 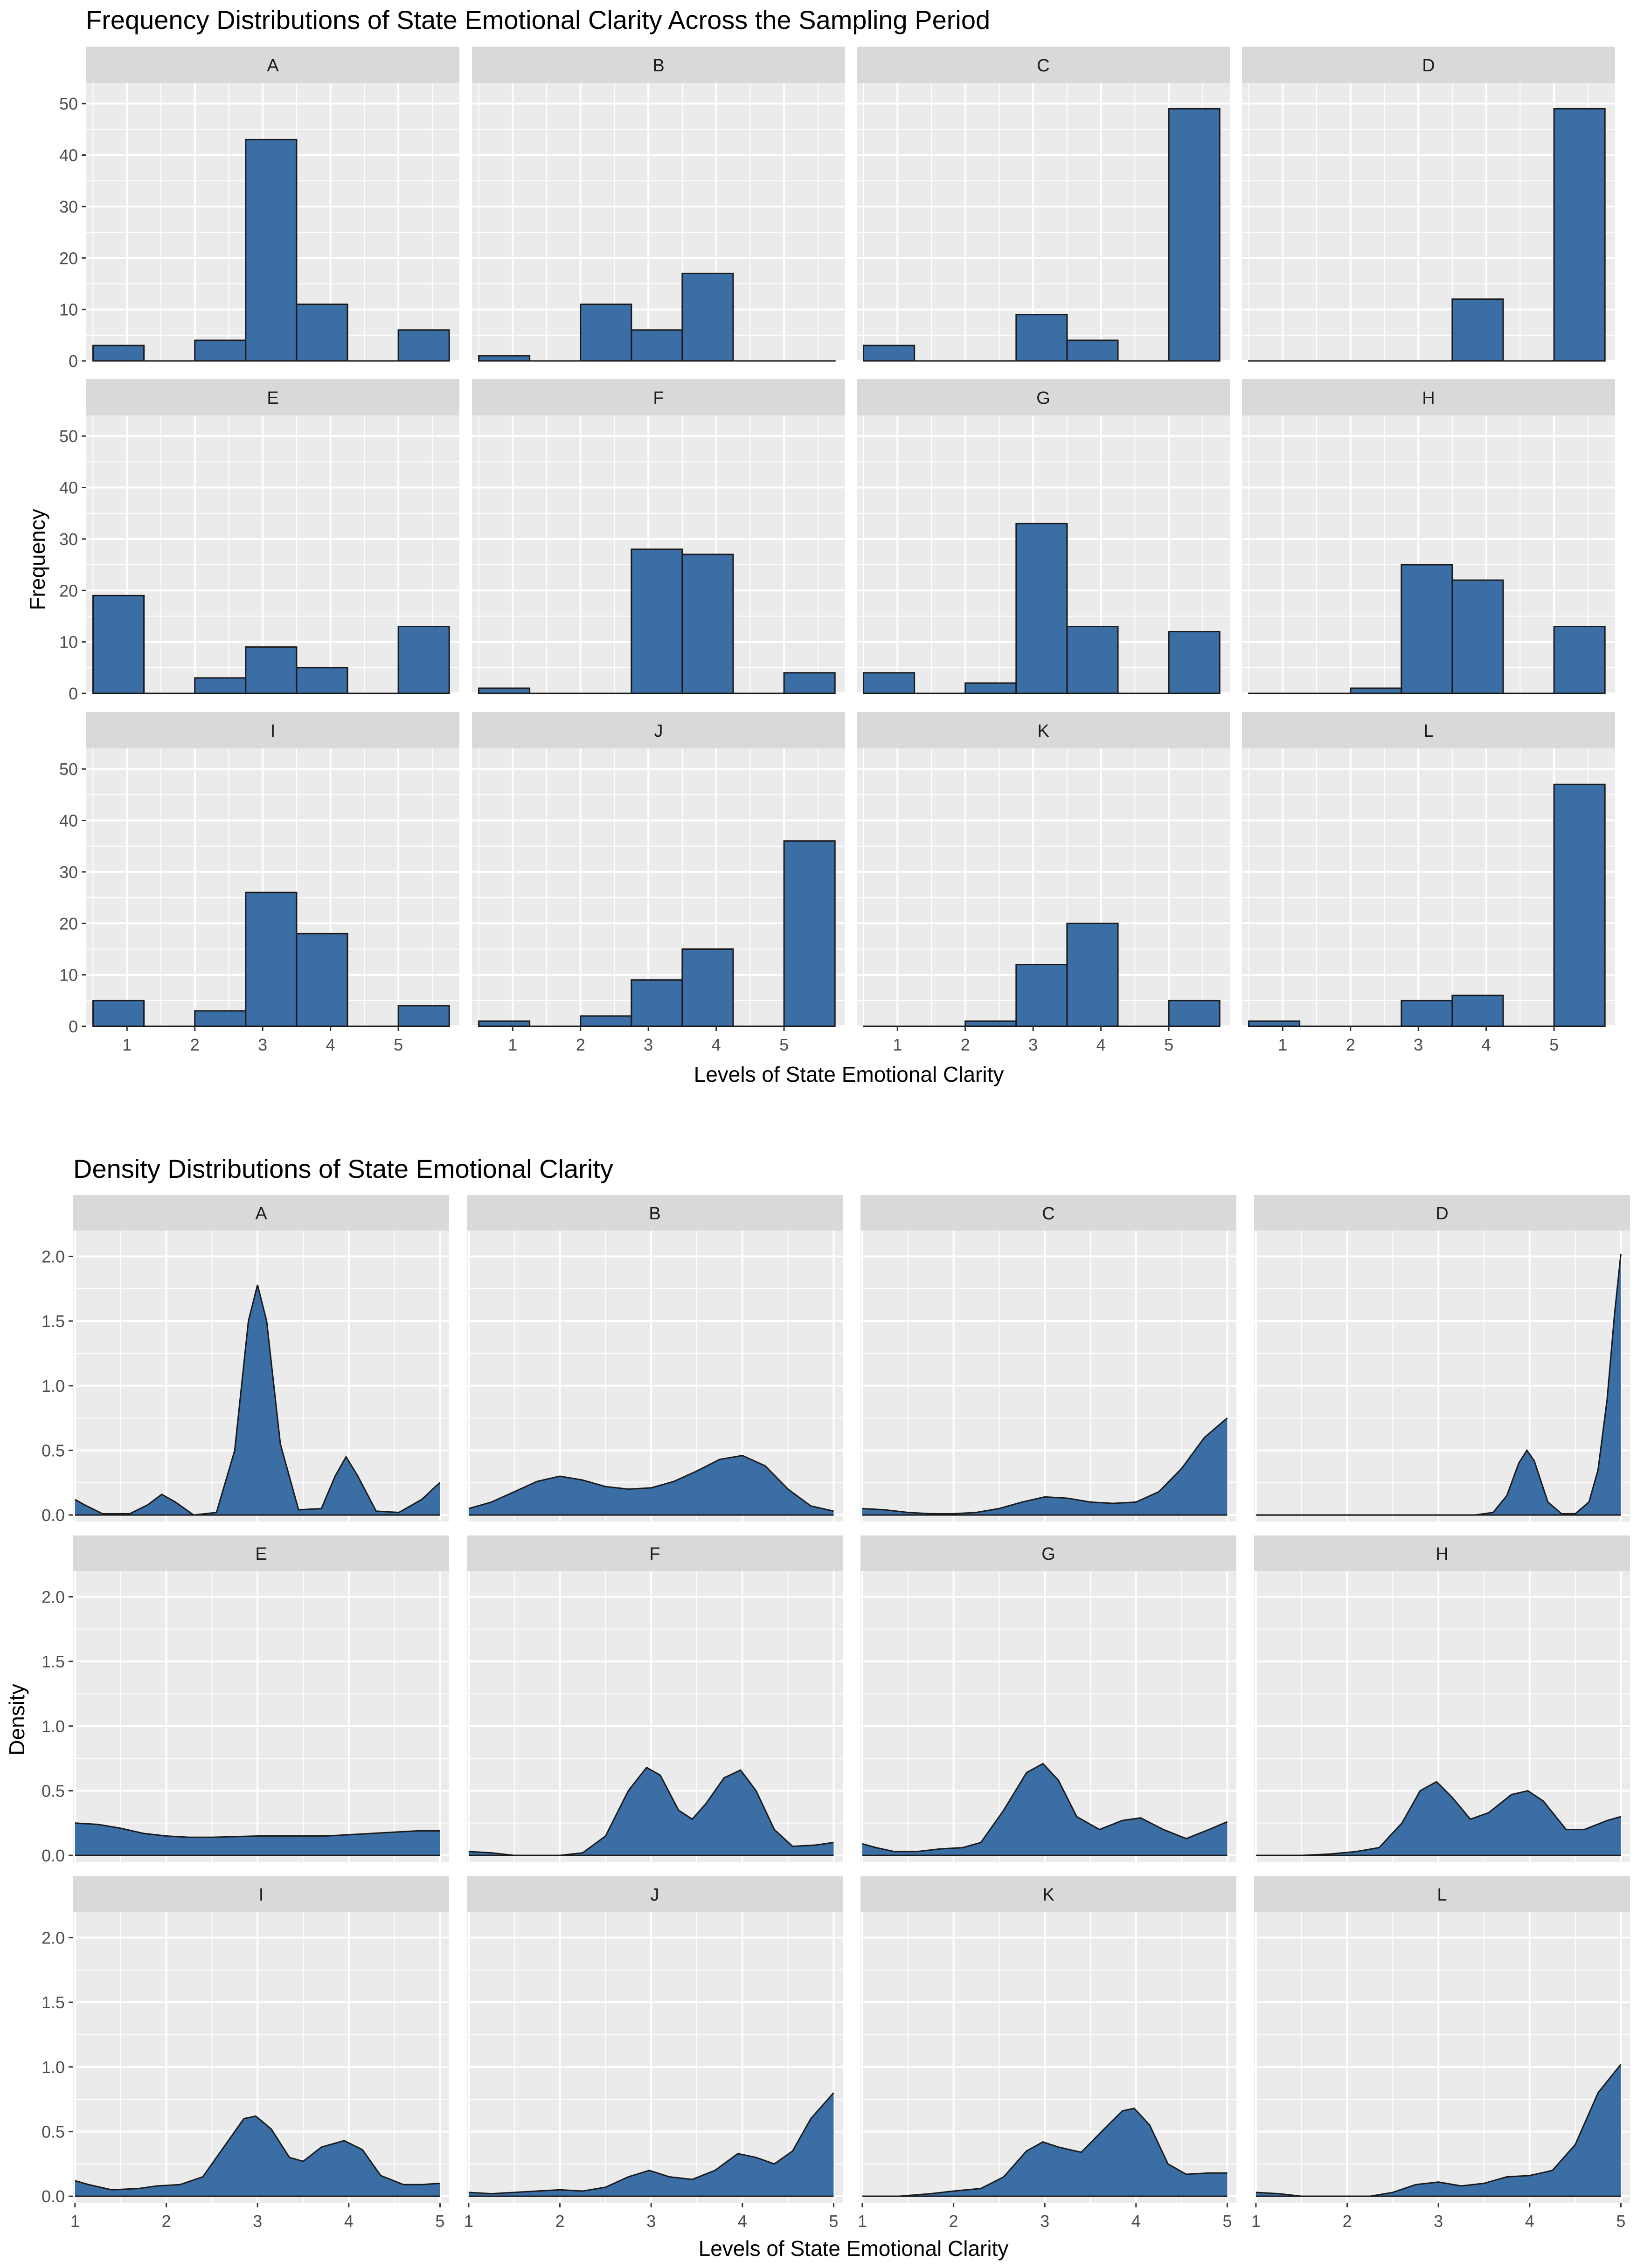 What do you see at coordinates (17, 1719) in the screenshot?
I see `density-y-axis-label: Density` at bounding box center [17, 1719].